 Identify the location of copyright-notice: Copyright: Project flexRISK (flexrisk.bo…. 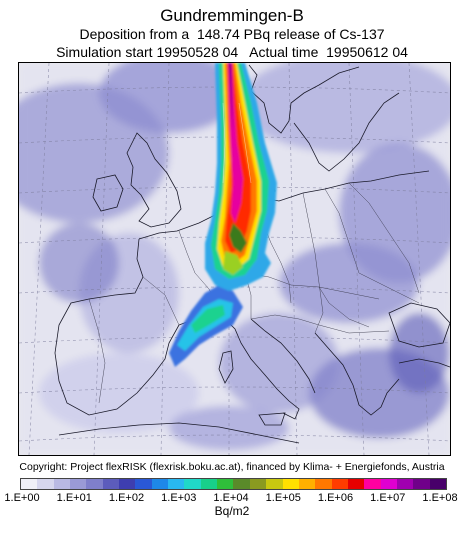
(232, 467).